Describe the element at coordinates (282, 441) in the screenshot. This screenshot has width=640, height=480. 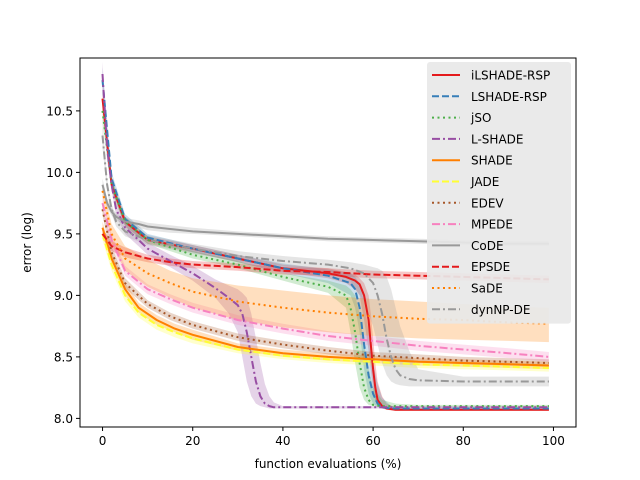
I see `x-tick-label: 40` at that location.